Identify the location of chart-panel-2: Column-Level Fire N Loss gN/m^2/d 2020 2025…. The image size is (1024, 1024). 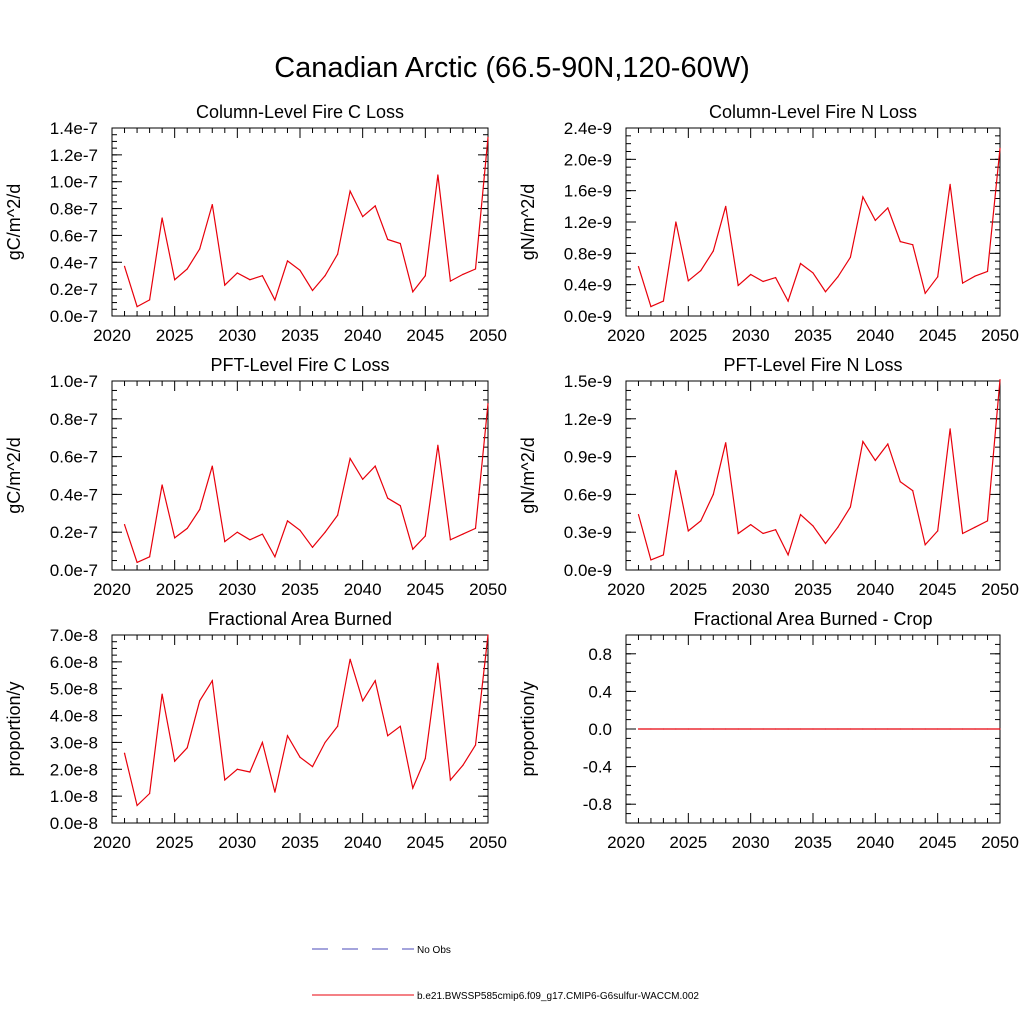
(768, 223).